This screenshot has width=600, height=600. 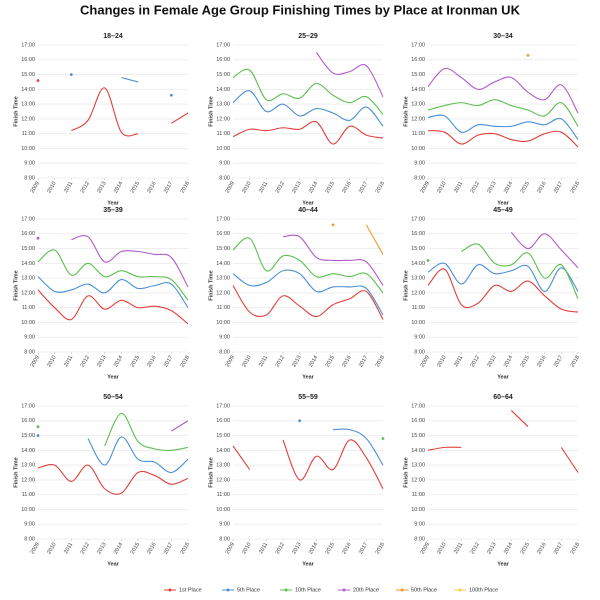 I want to click on panel-title: 50–54, so click(x=113, y=397).